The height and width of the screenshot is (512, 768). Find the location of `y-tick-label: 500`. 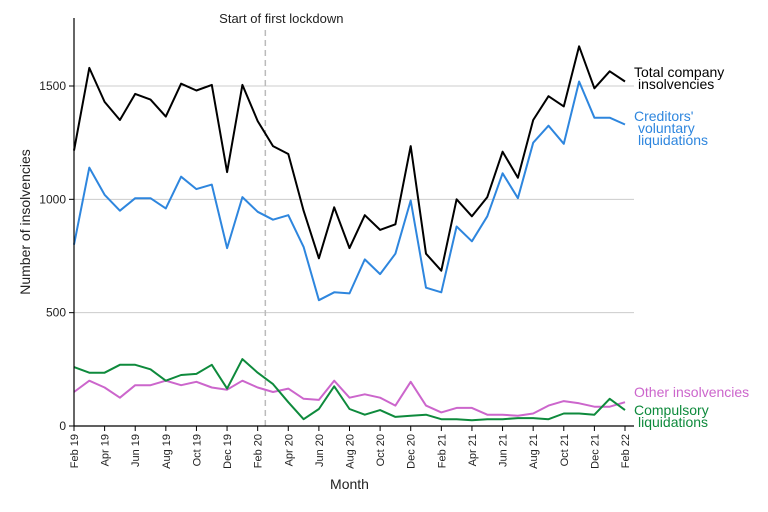

y-tick-label: 500 is located at coordinates (56, 313).